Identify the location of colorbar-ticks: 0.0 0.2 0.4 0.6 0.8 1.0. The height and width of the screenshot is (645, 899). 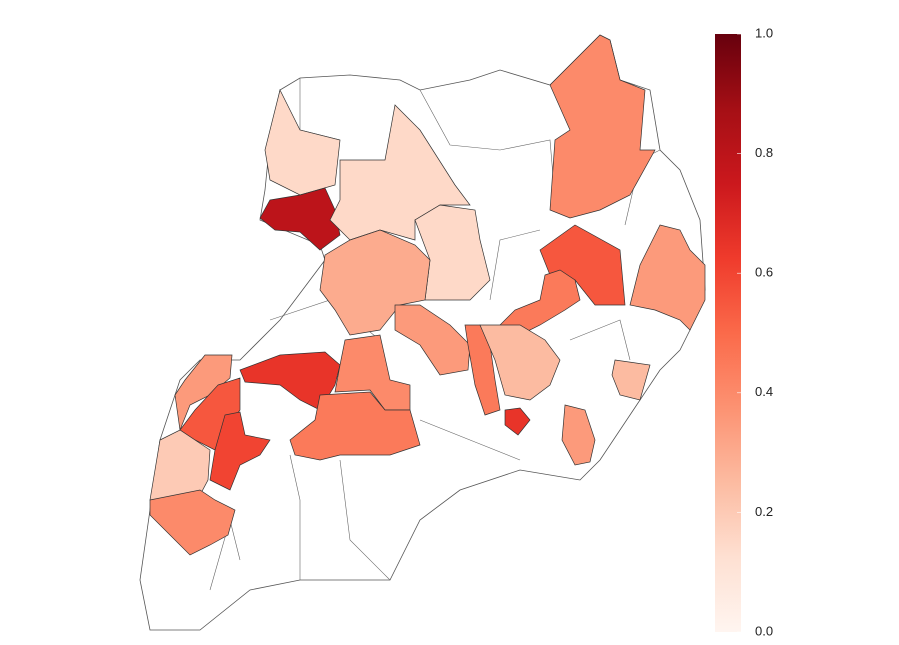
(755, 331).